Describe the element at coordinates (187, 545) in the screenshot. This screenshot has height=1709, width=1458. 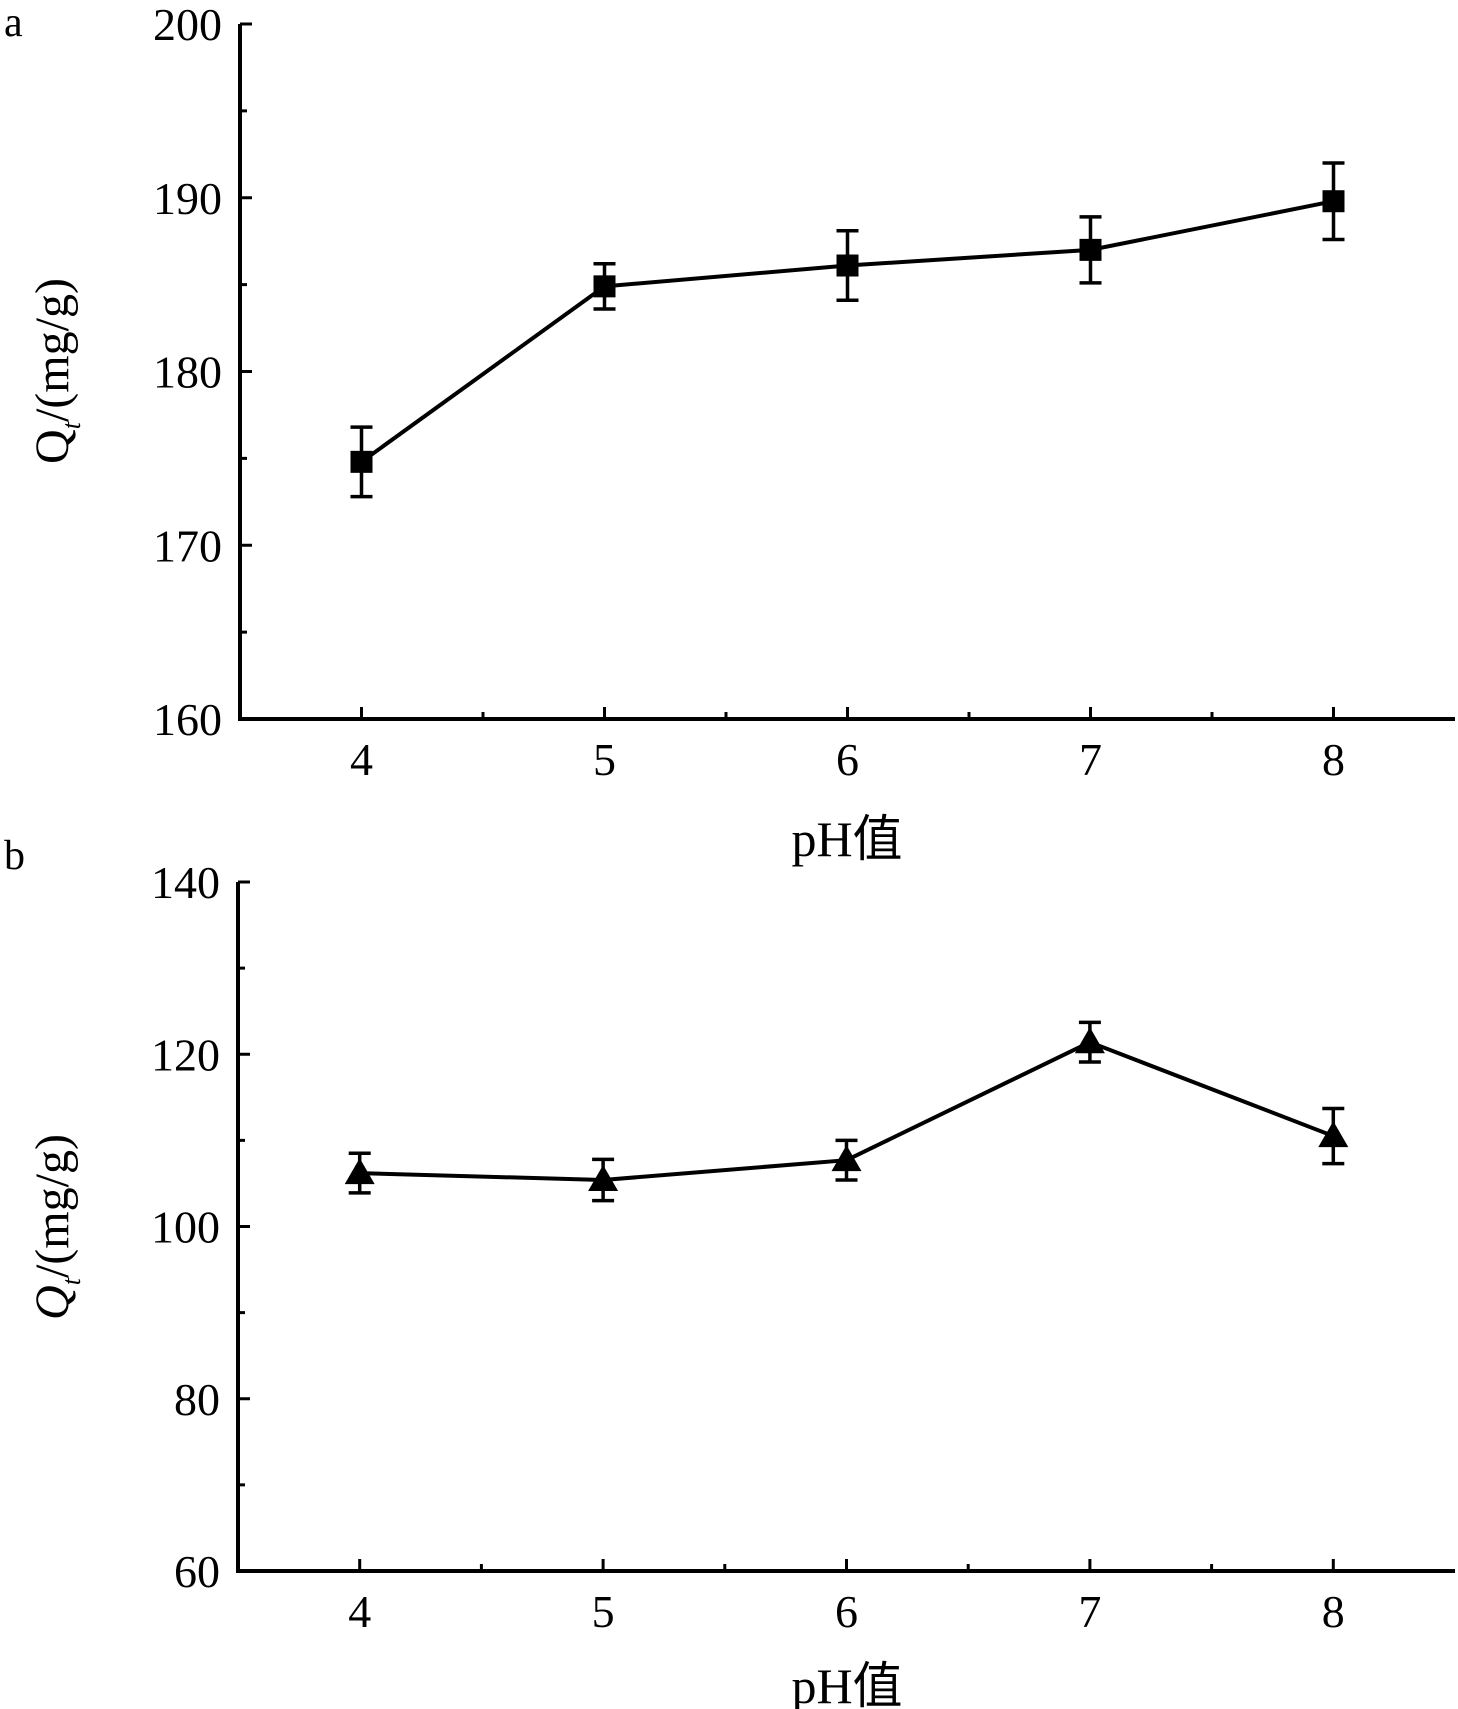
I see `y-tick-label: 170` at that location.